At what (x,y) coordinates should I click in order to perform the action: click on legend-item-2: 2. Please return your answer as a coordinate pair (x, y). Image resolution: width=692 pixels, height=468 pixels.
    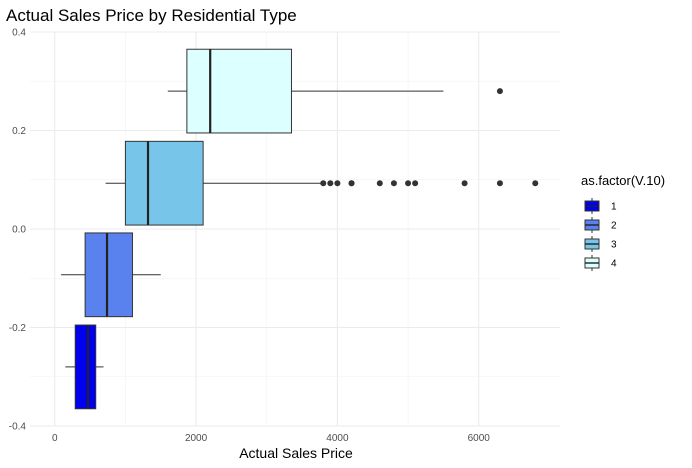
    Looking at the image, I should click on (600, 225).